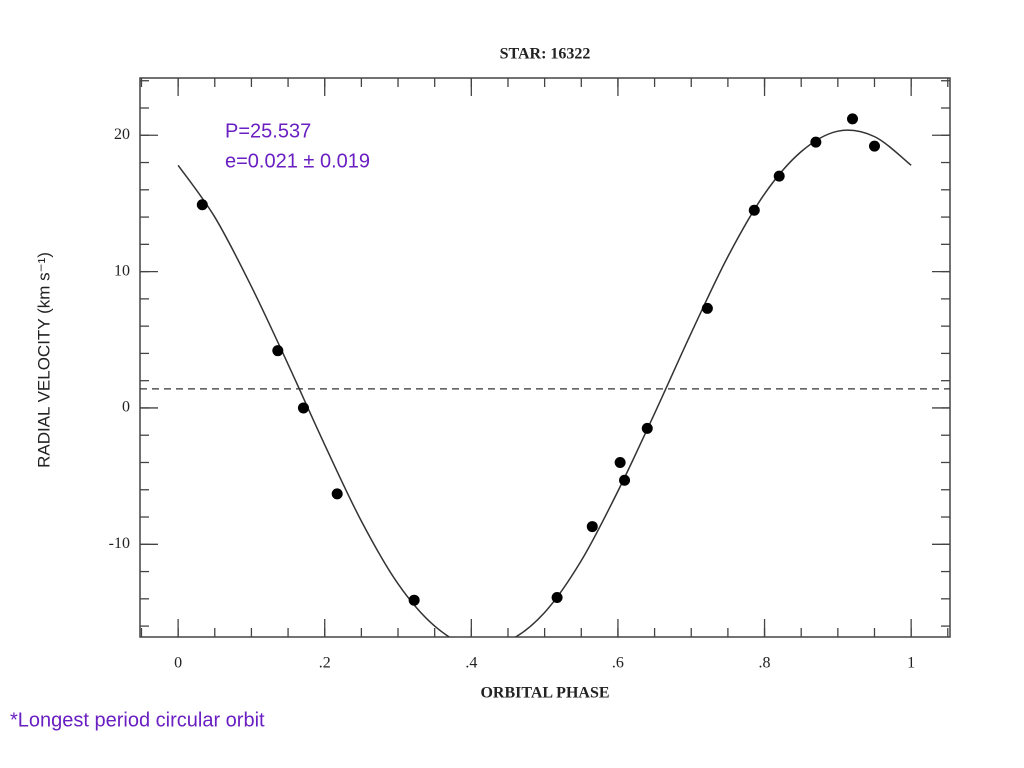 This screenshot has height=768, width=1024. I want to click on chart-title: STAR: 16322, so click(545, 54).